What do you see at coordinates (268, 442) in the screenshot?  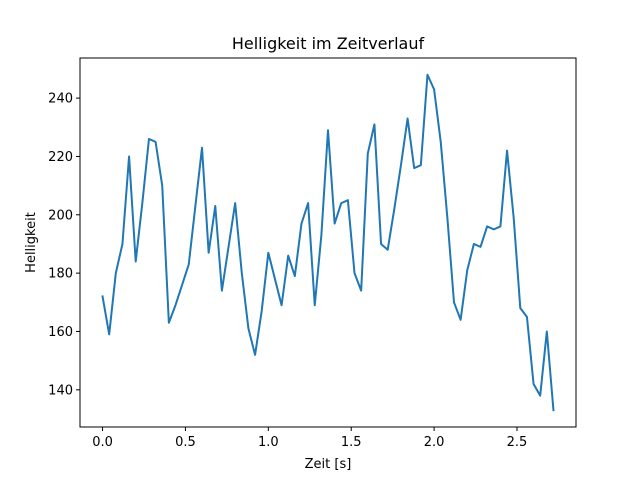 I see `x-tick-label: 1.0` at bounding box center [268, 442].